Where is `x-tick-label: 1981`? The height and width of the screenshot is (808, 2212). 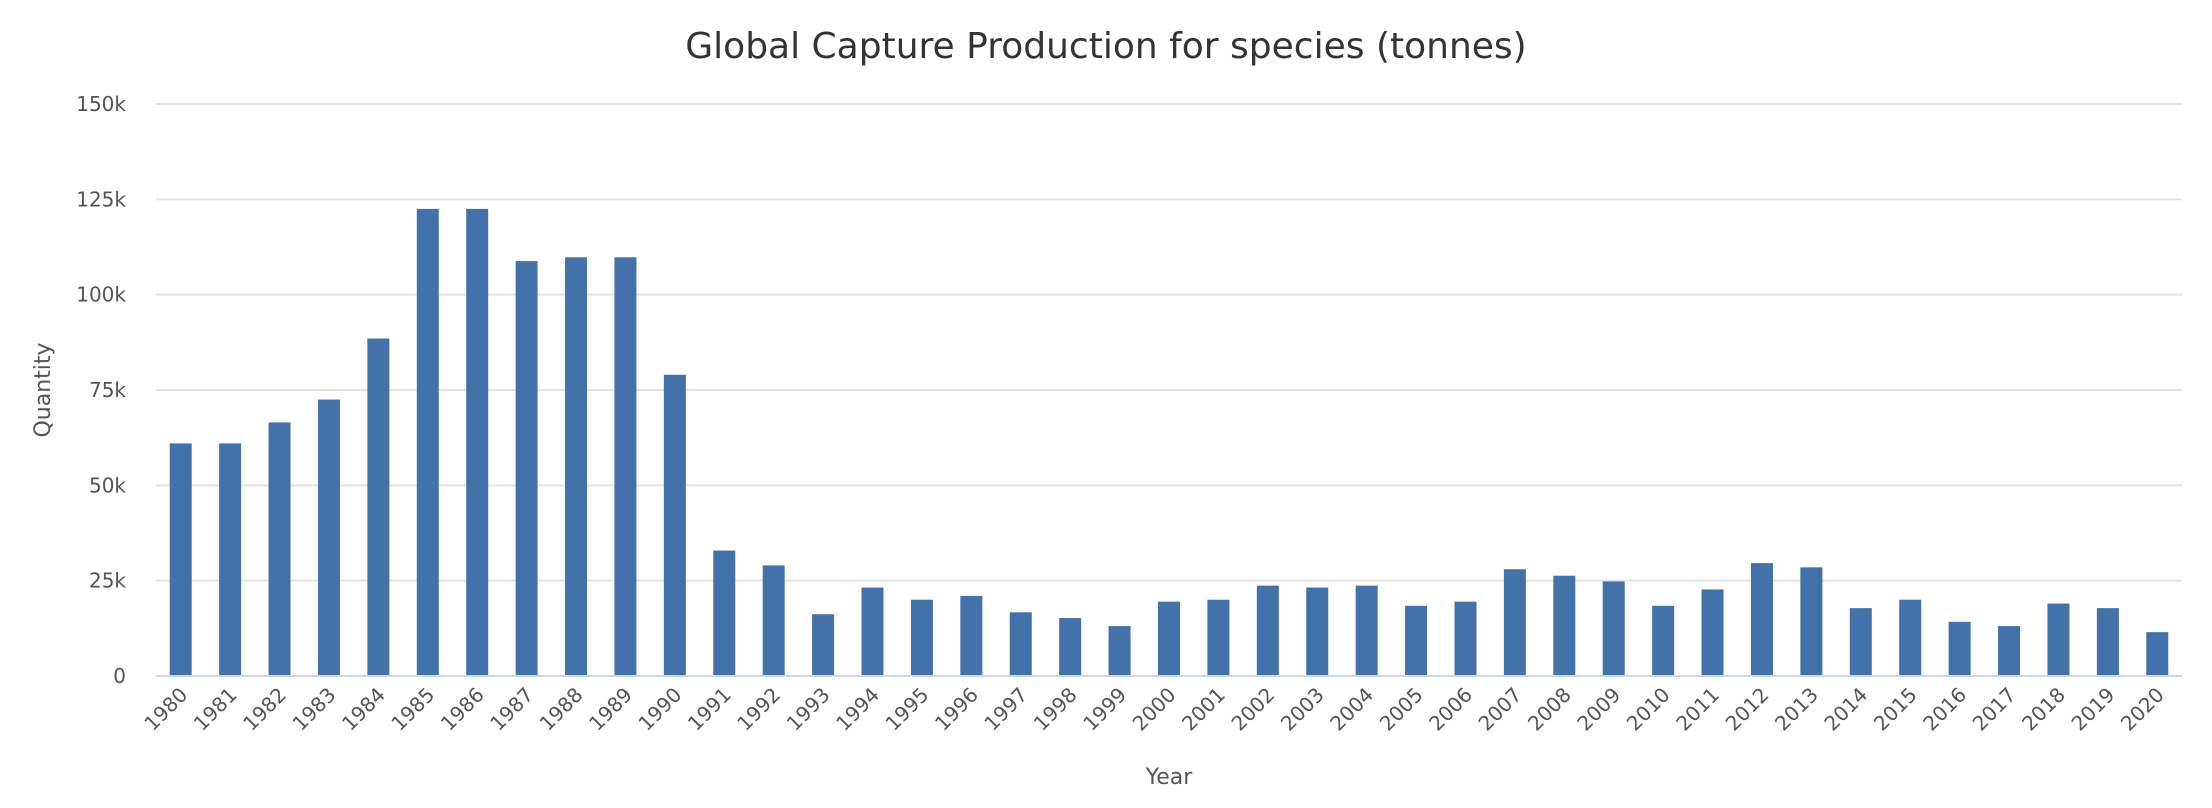 x-tick-label: 1981 is located at coordinates (215, 709).